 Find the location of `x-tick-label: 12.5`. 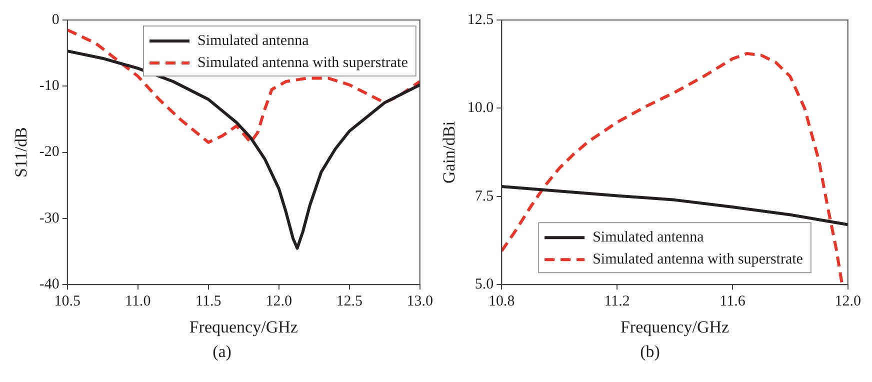

x-tick-label: 12.5 is located at coordinates (349, 302).